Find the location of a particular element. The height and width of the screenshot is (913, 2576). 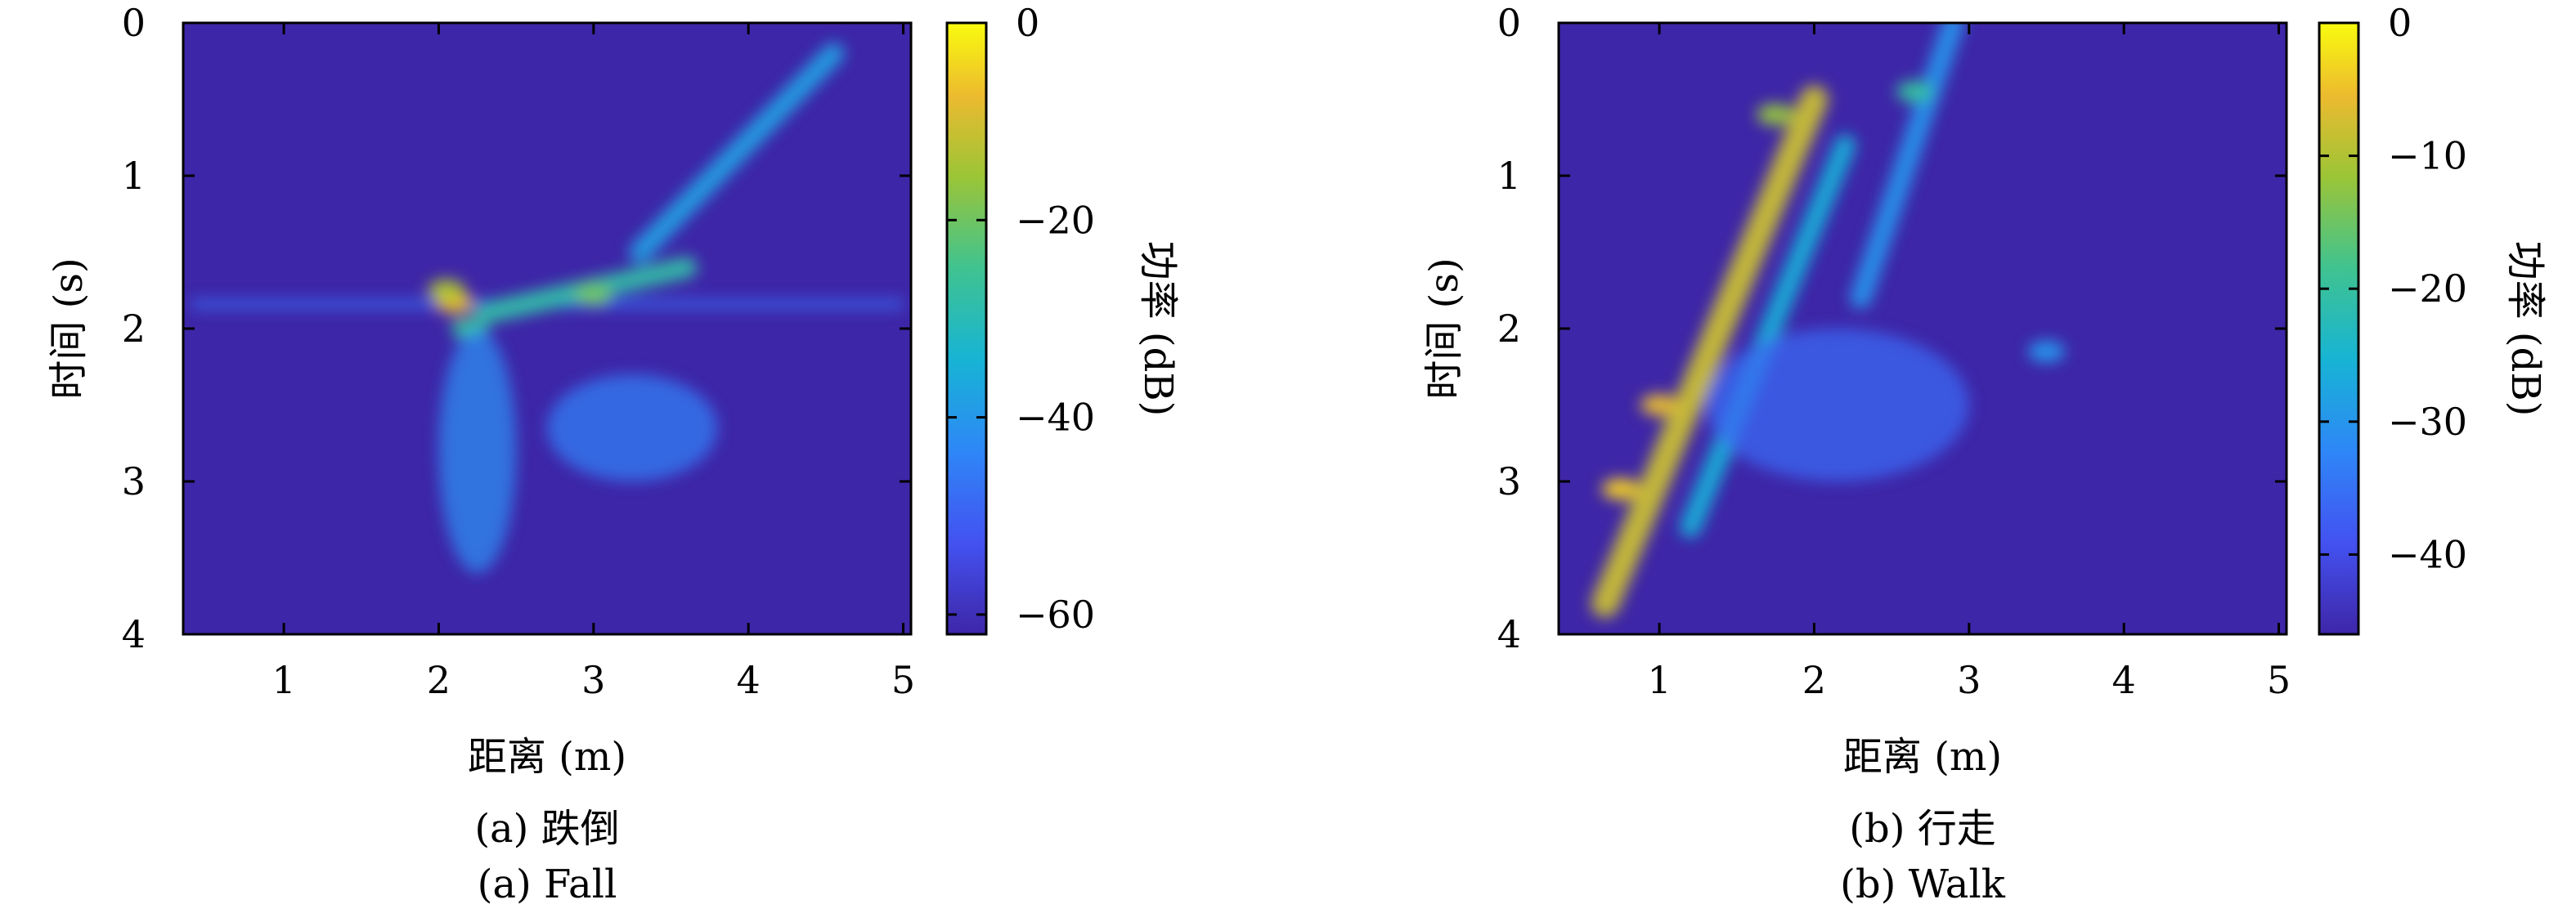

walk-y-axis-title: 时间 (s) is located at coordinates (1444, 328).